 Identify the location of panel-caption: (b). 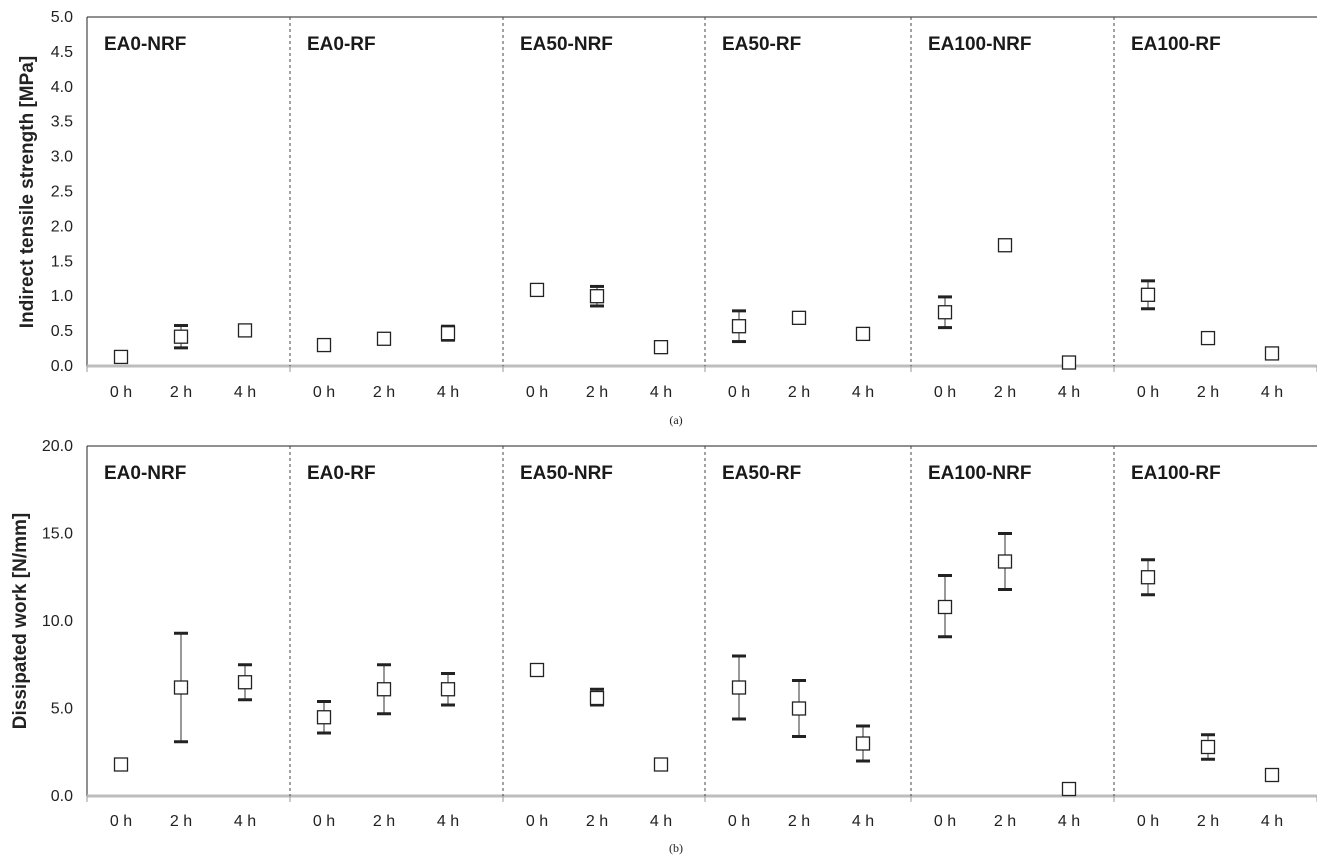
(676, 848).